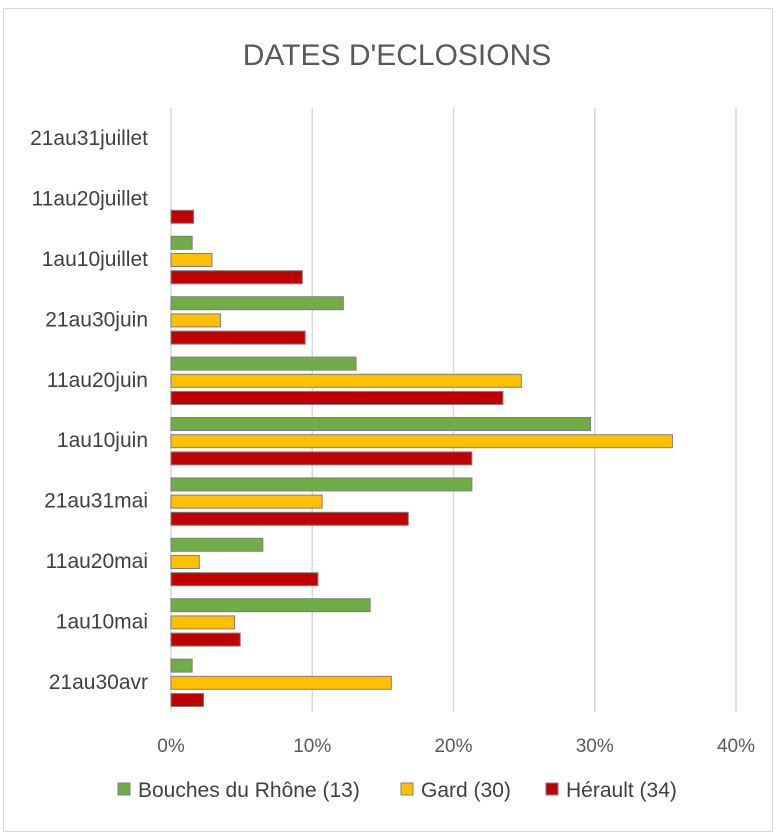 The height and width of the screenshot is (834, 776). What do you see at coordinates (96, 319) in the screenshot?
I see `category-label: 21au30juin` at bounding box center [96, 319].